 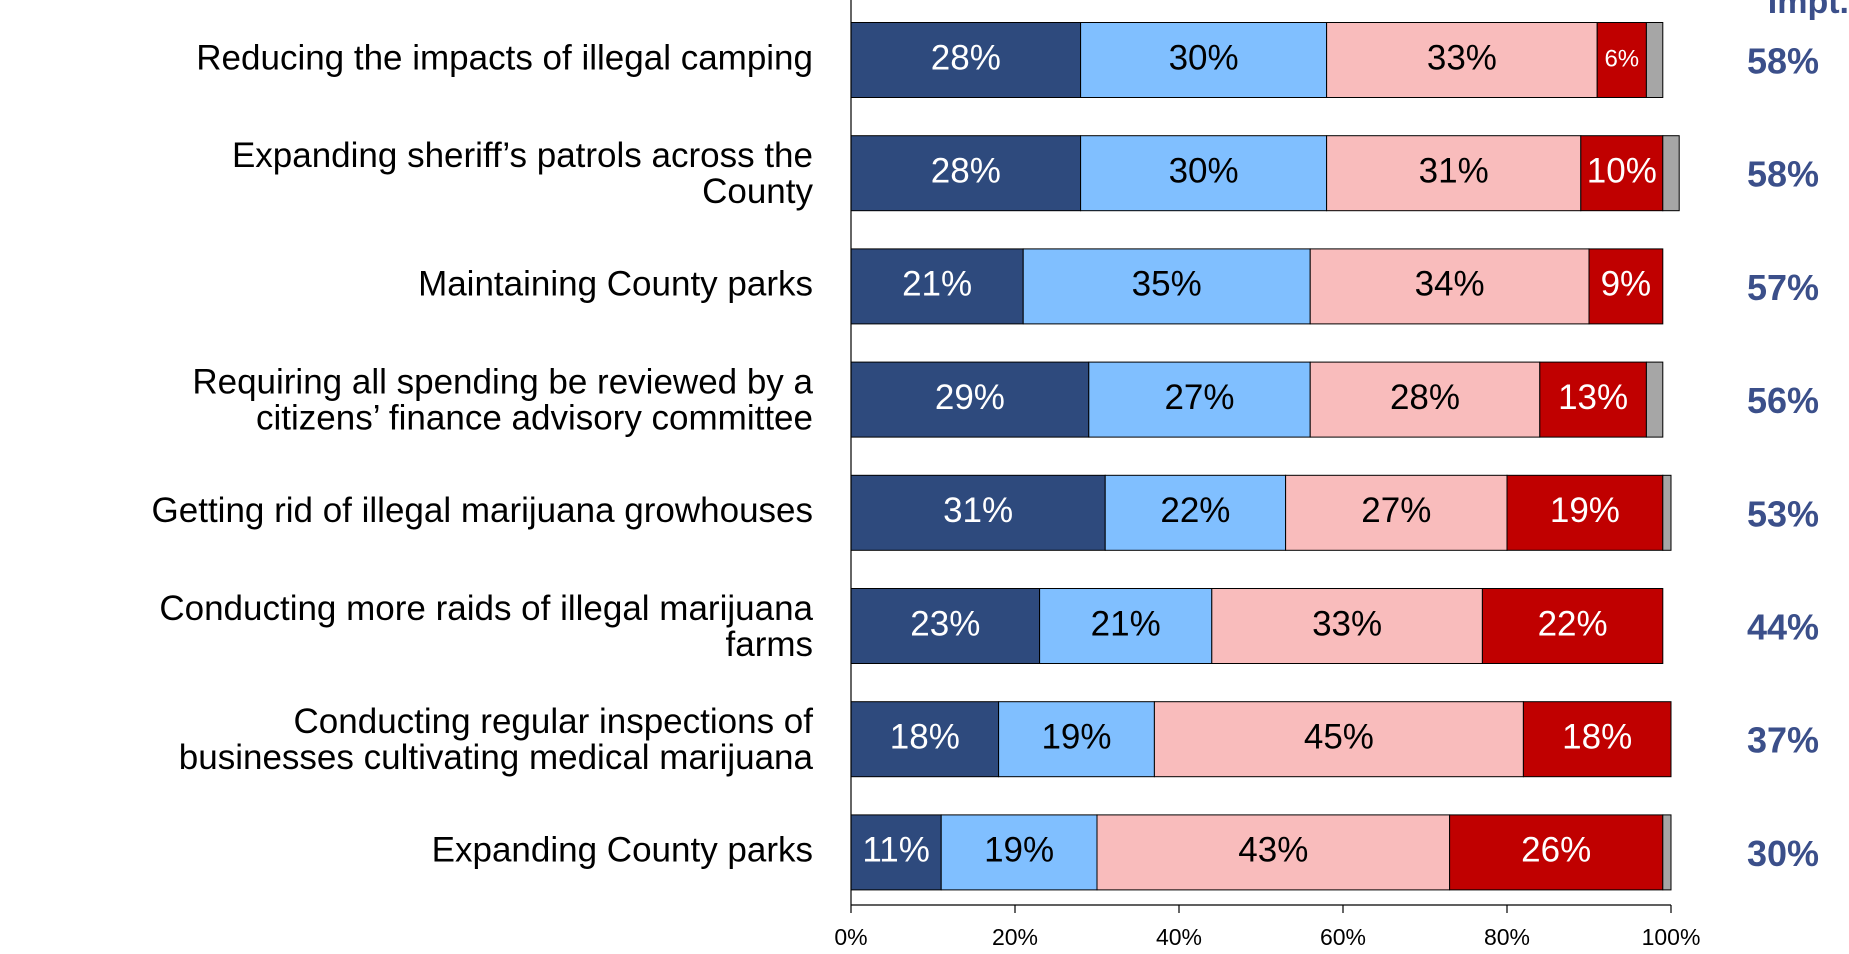 I want to click on total-label: 57%, so click(x=1783, y=287).